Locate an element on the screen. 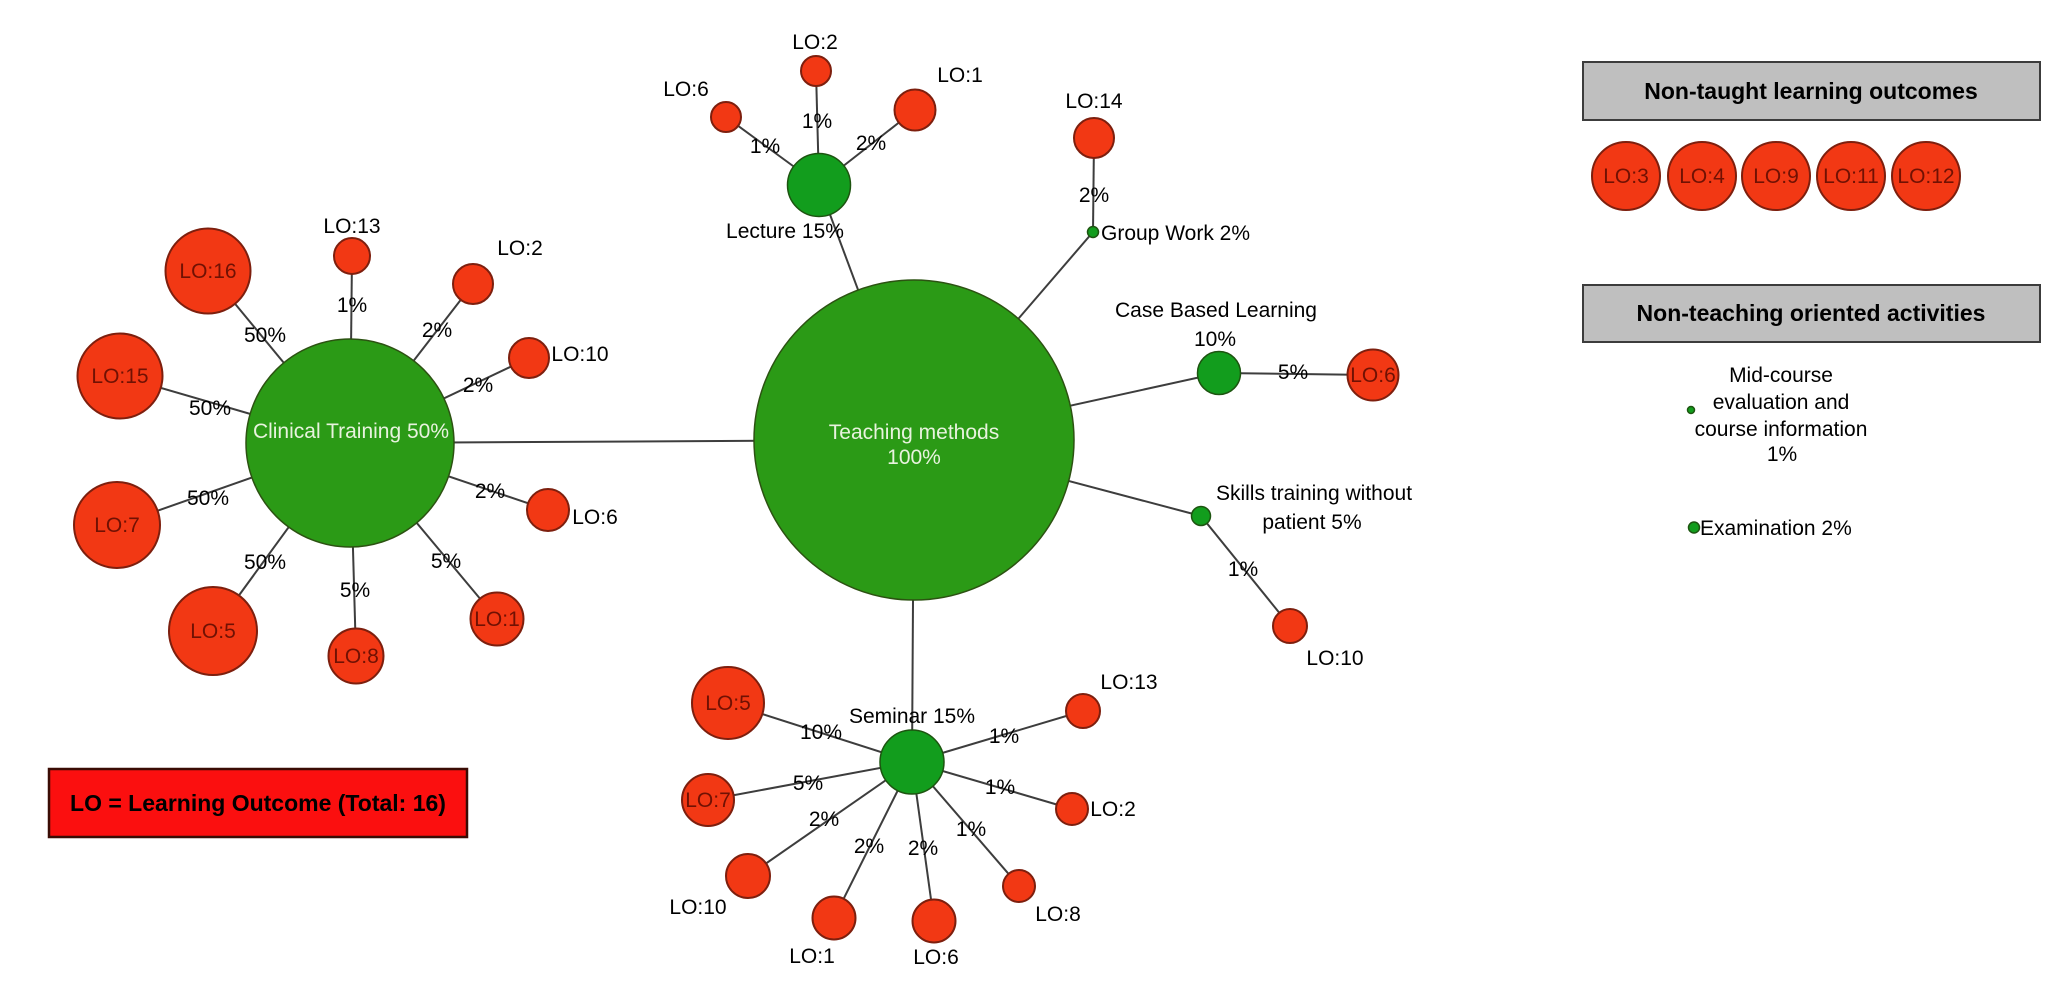  svg-text: LO:16 is located at coordinates (207, 271).